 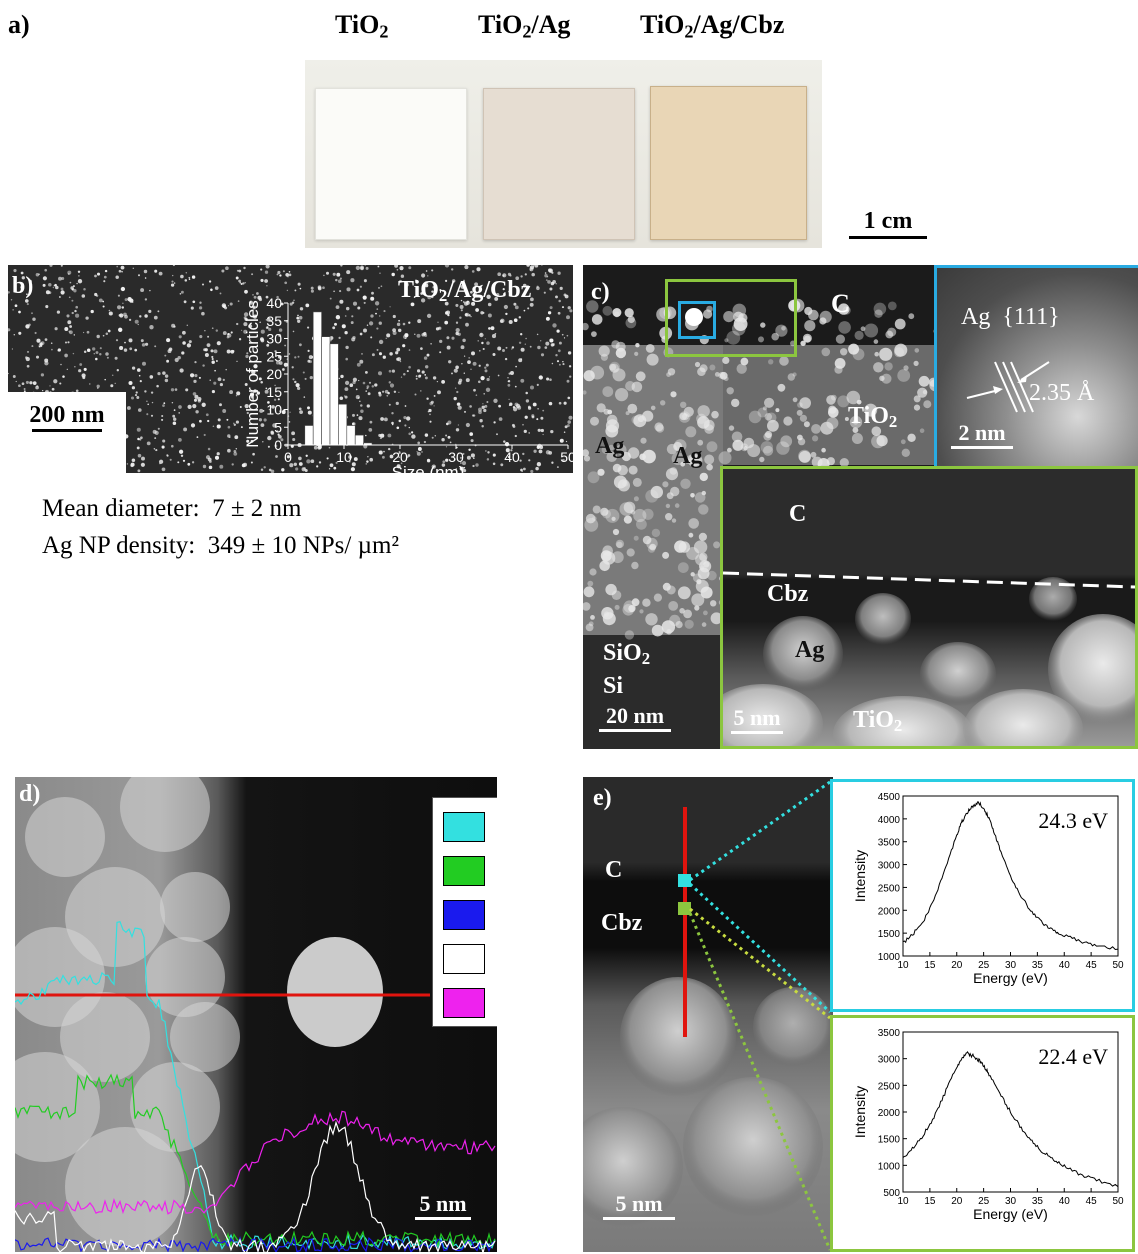 I want to click on histogram-y-tick-label: 15, so click(x=274, y=392).